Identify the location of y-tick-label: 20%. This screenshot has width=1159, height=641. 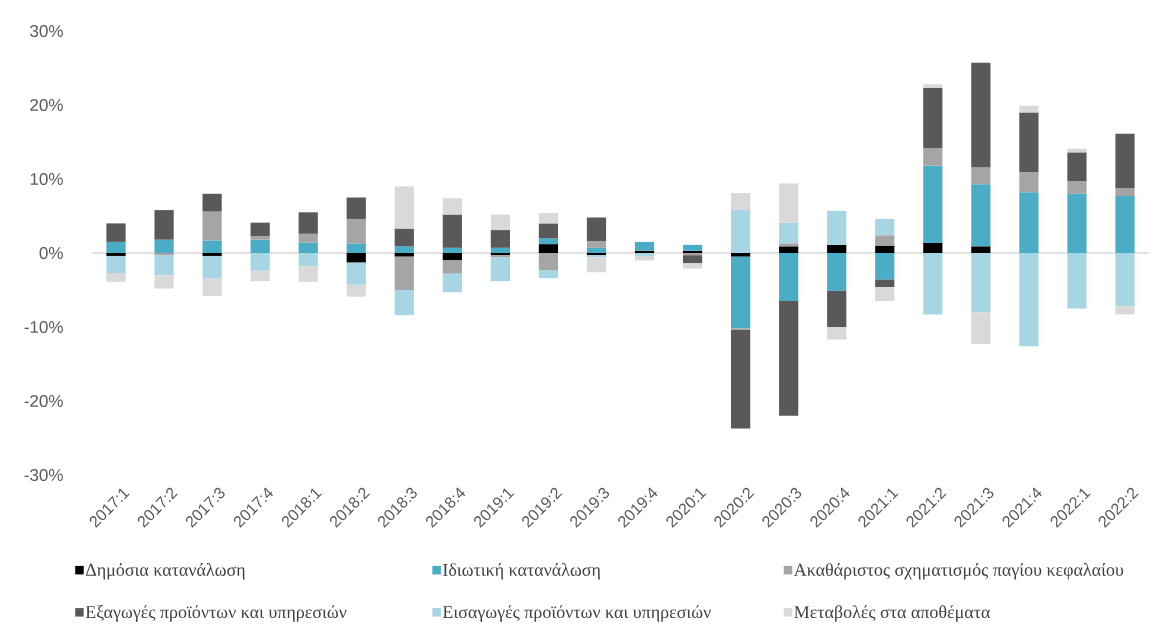
(46, 105).